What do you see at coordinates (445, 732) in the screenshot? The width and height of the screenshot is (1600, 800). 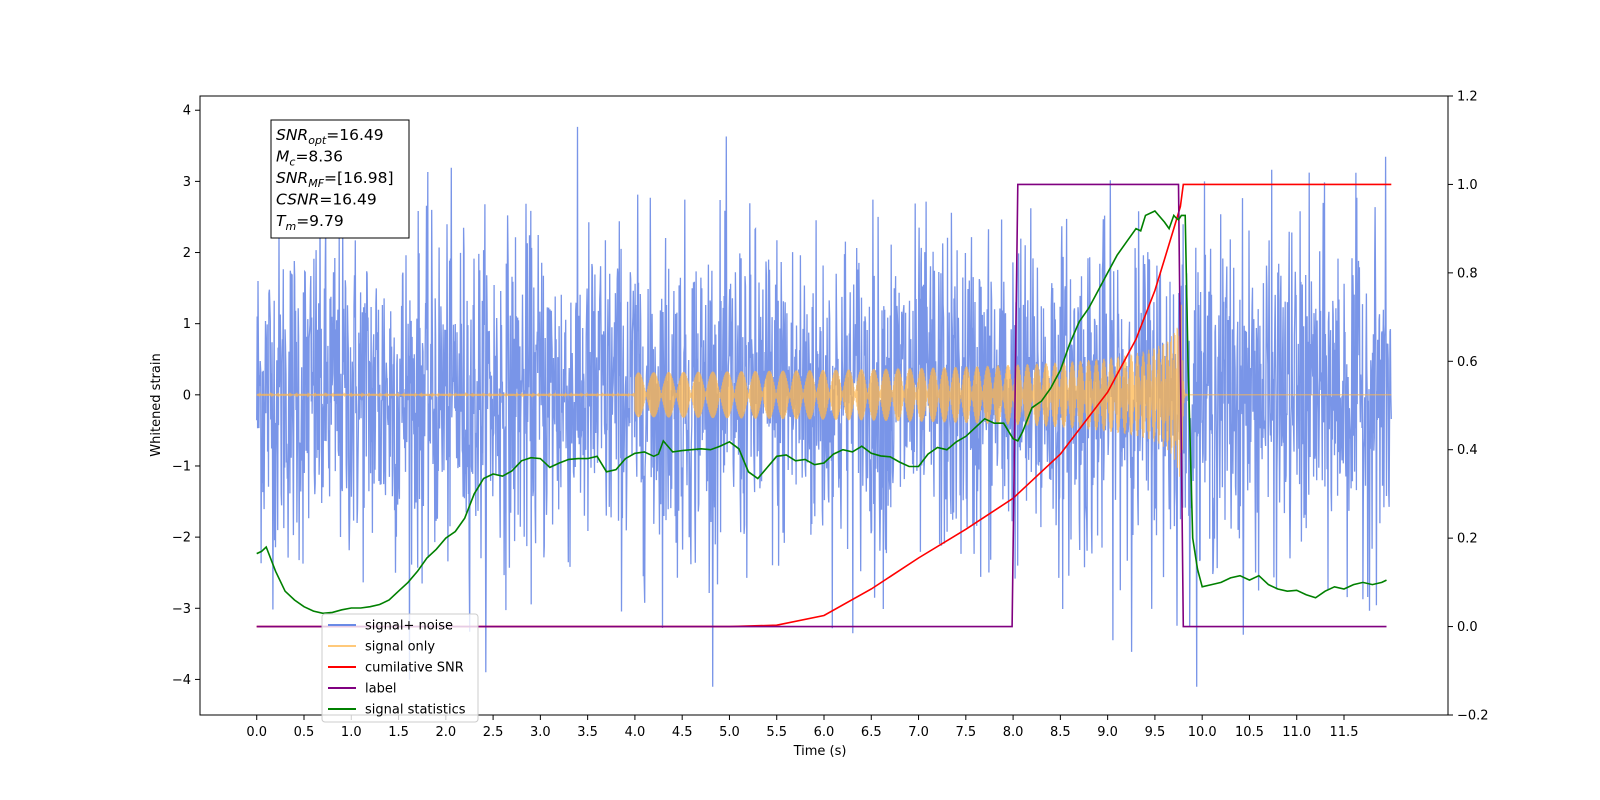 I see `x-tick-label: 2.0` at bounding box center [445, 732].